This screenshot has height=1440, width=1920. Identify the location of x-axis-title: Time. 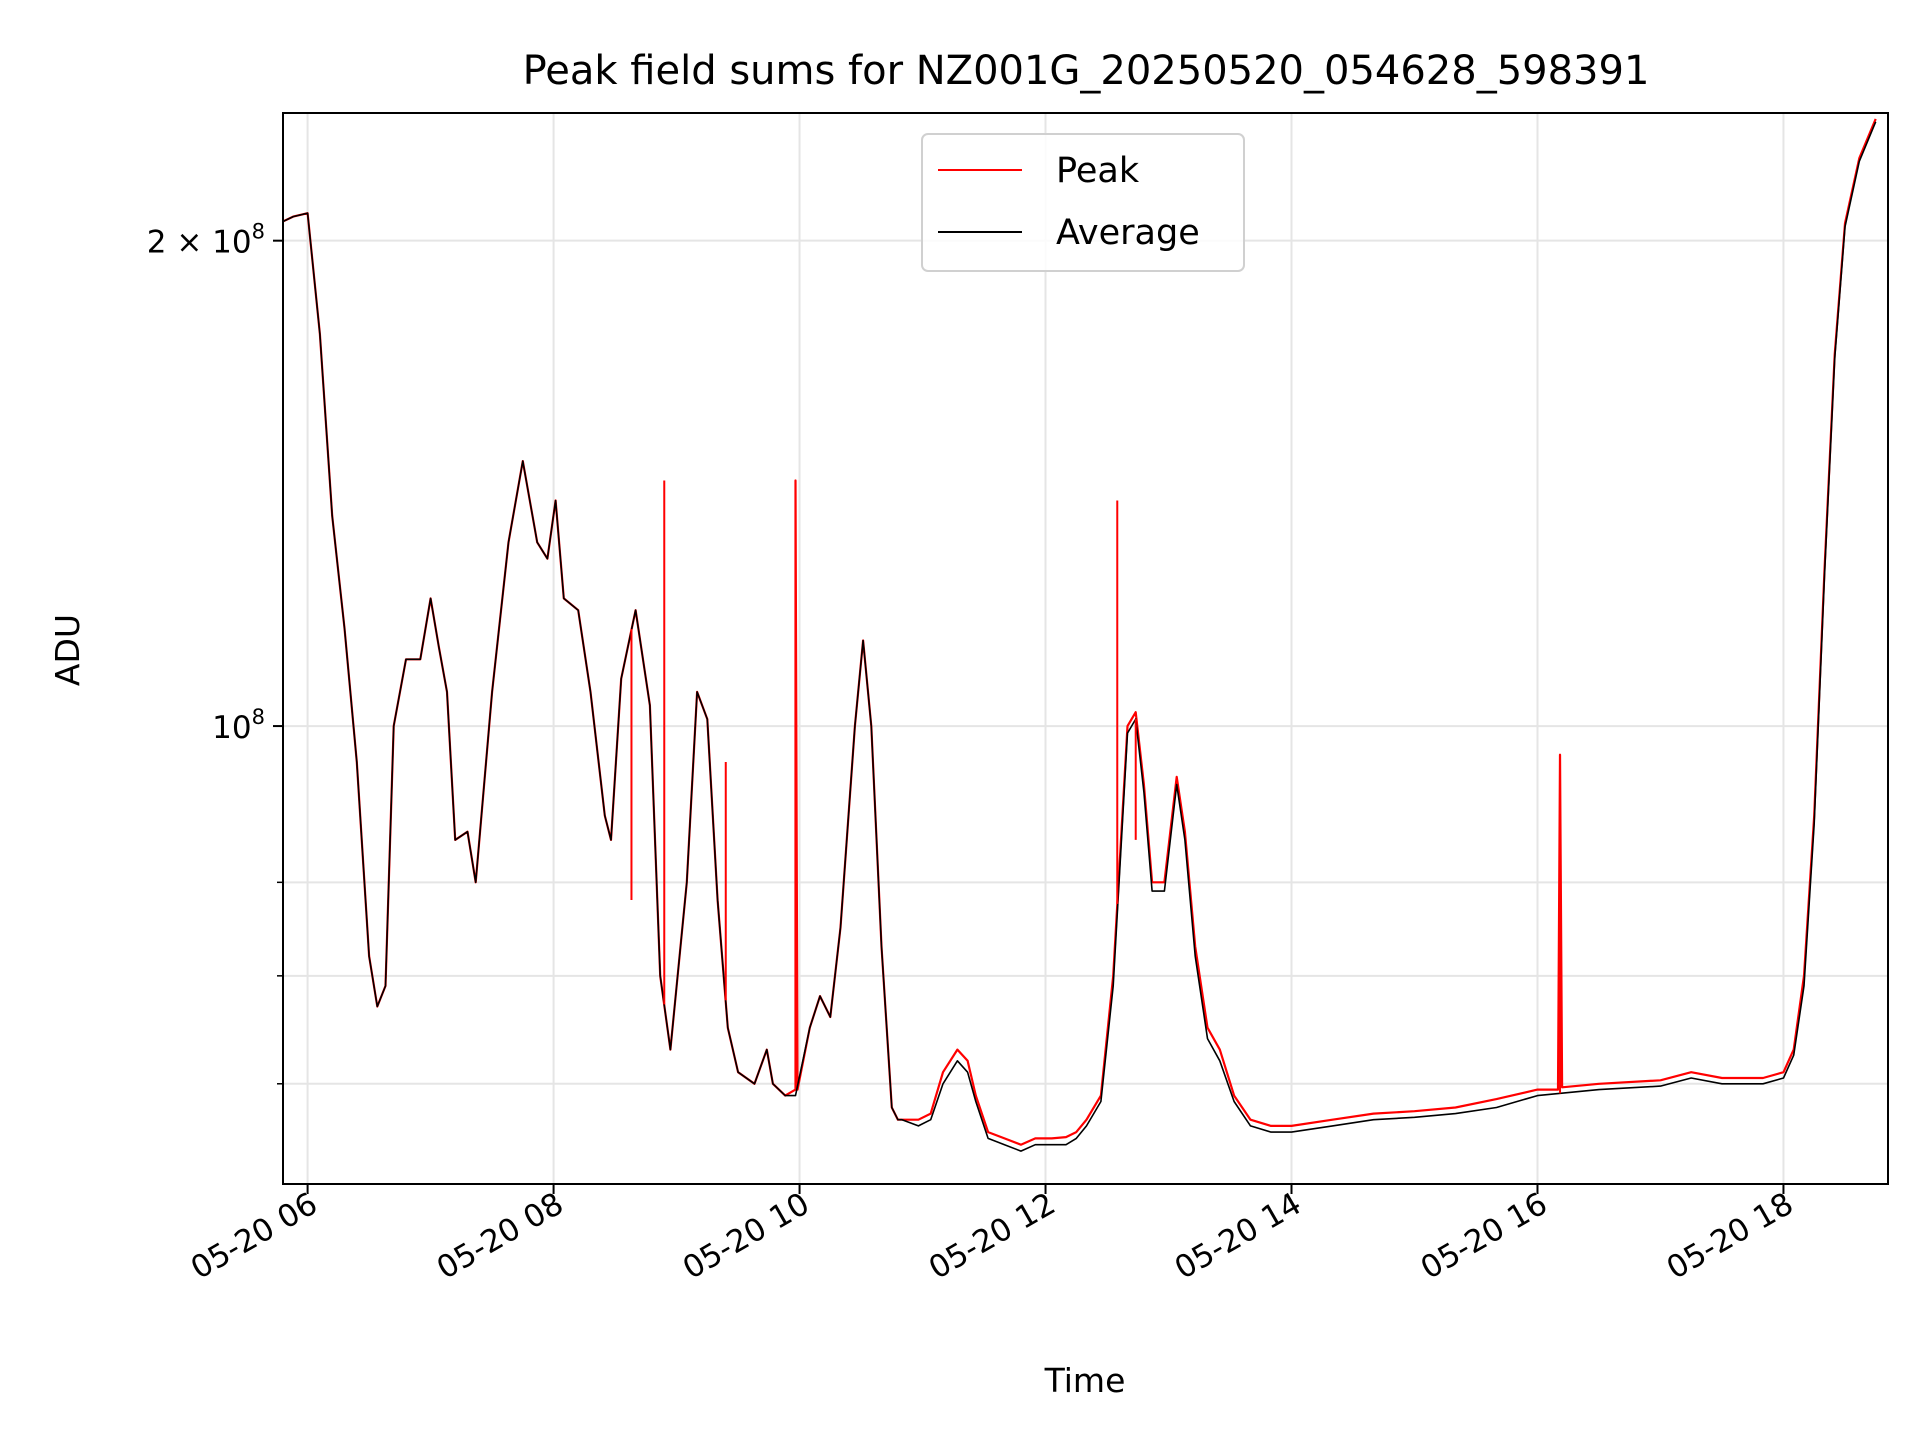
(1085, 1380).